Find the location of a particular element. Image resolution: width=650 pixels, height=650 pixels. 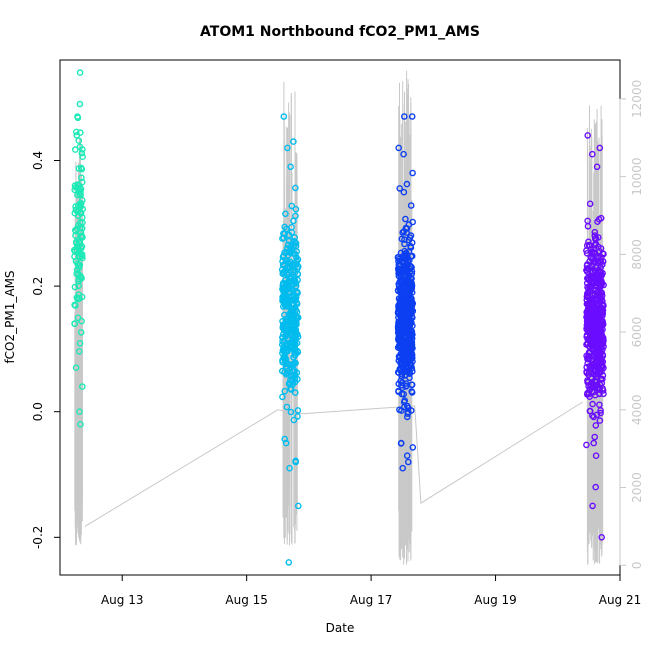

secondary-y-tick-label: 6000 is located at coordinates (637, 332).